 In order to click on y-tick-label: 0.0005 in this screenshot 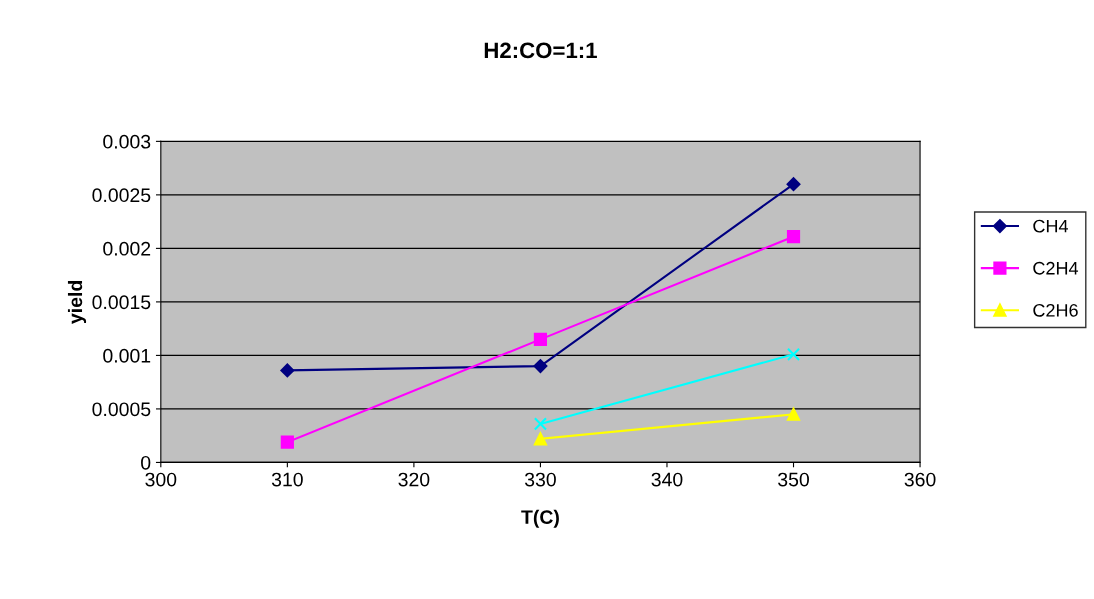, I will do `click(121, 409)`.